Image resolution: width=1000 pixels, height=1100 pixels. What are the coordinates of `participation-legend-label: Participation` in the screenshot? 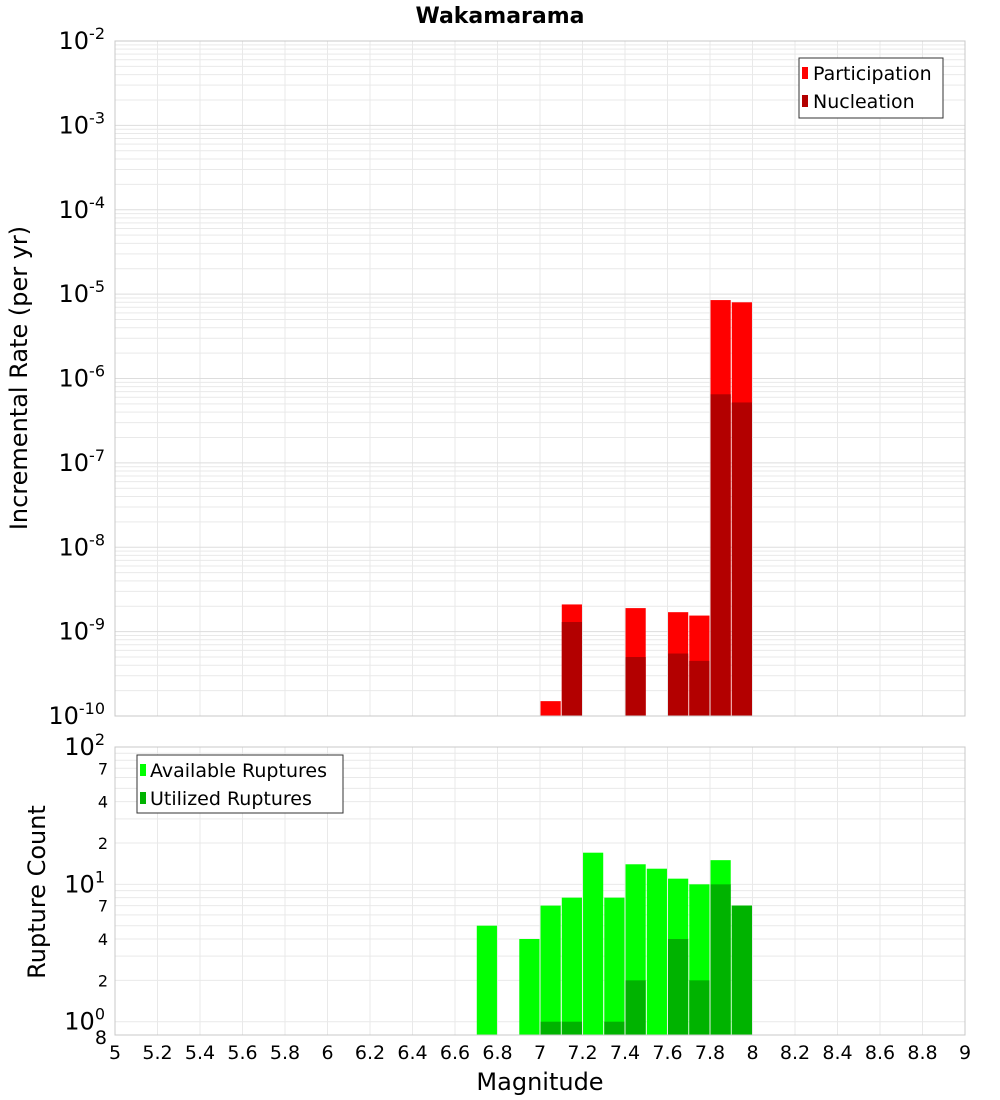 It's located at (872, 74).